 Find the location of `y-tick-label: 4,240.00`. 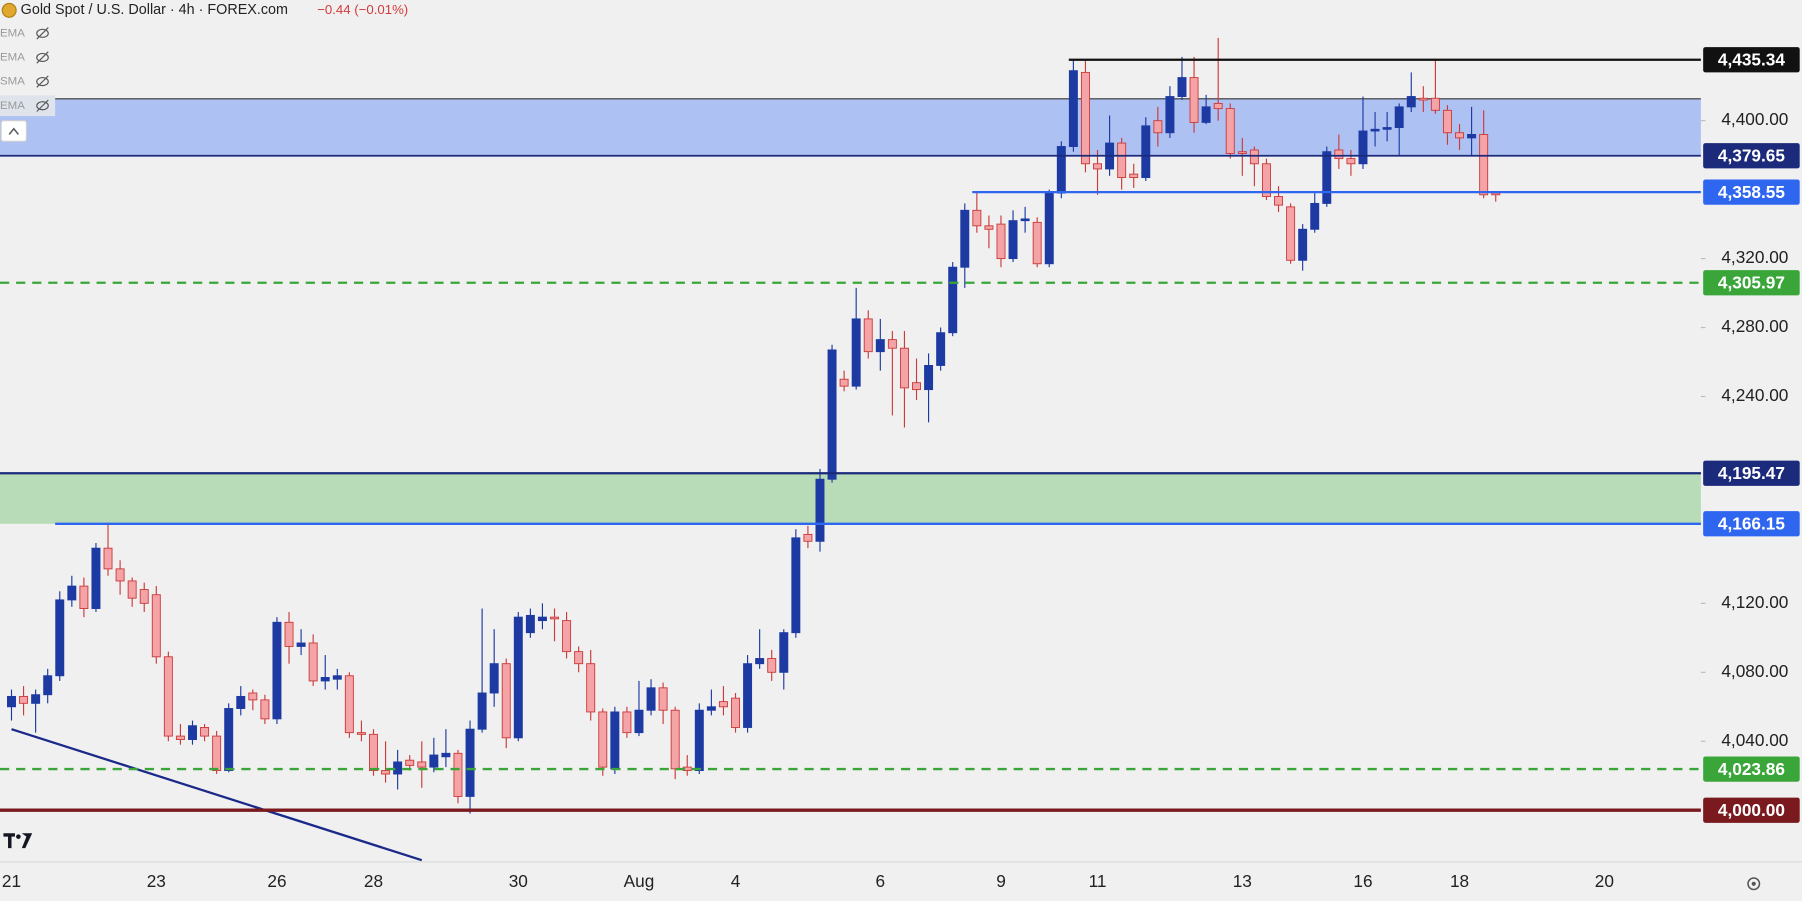

y-tick-label: 4,240.00 is located at coordinates (1754, 395).